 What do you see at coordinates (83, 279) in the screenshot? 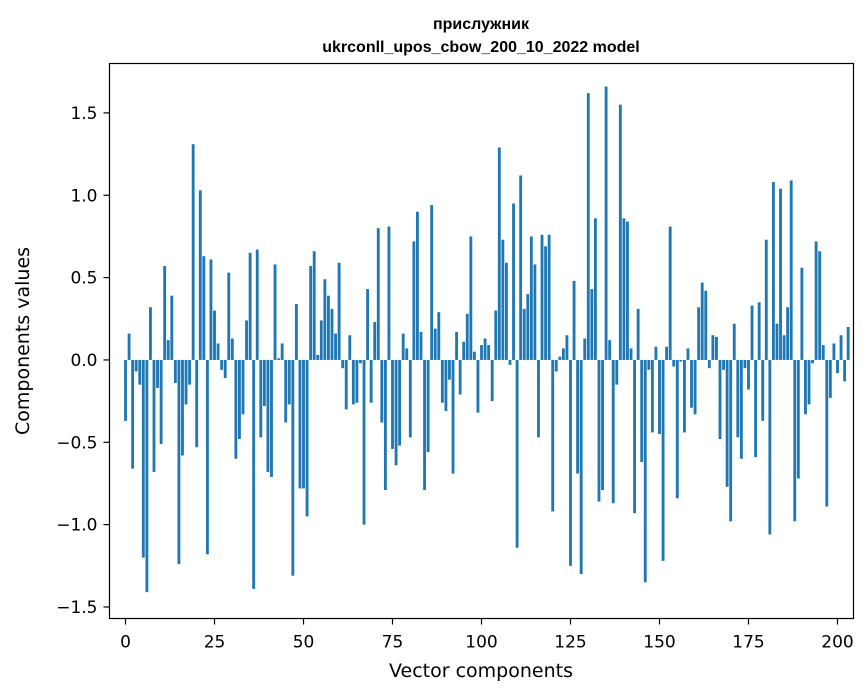
I see `y-tick-label: 0.5` at bounding box center [83, 279].